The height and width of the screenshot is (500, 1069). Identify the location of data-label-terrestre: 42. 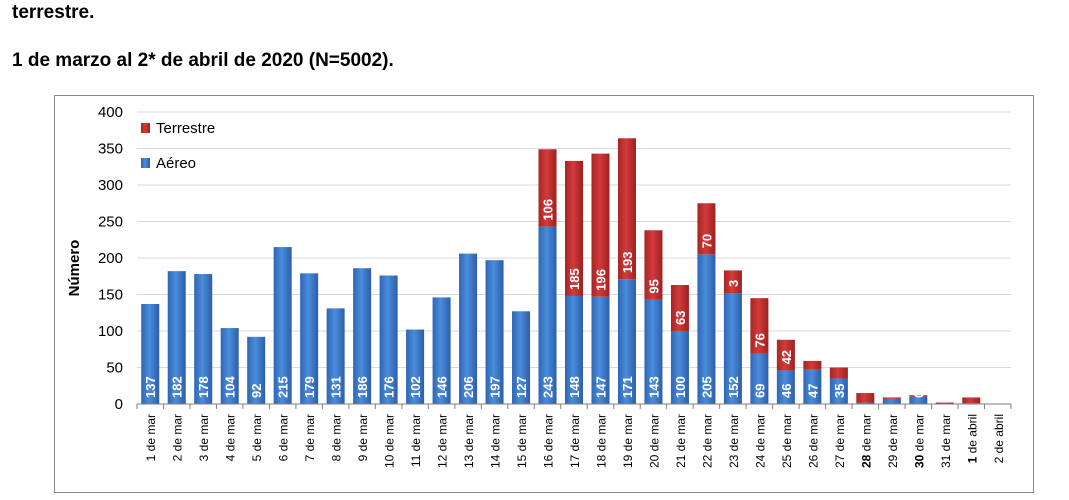
(786, 357).